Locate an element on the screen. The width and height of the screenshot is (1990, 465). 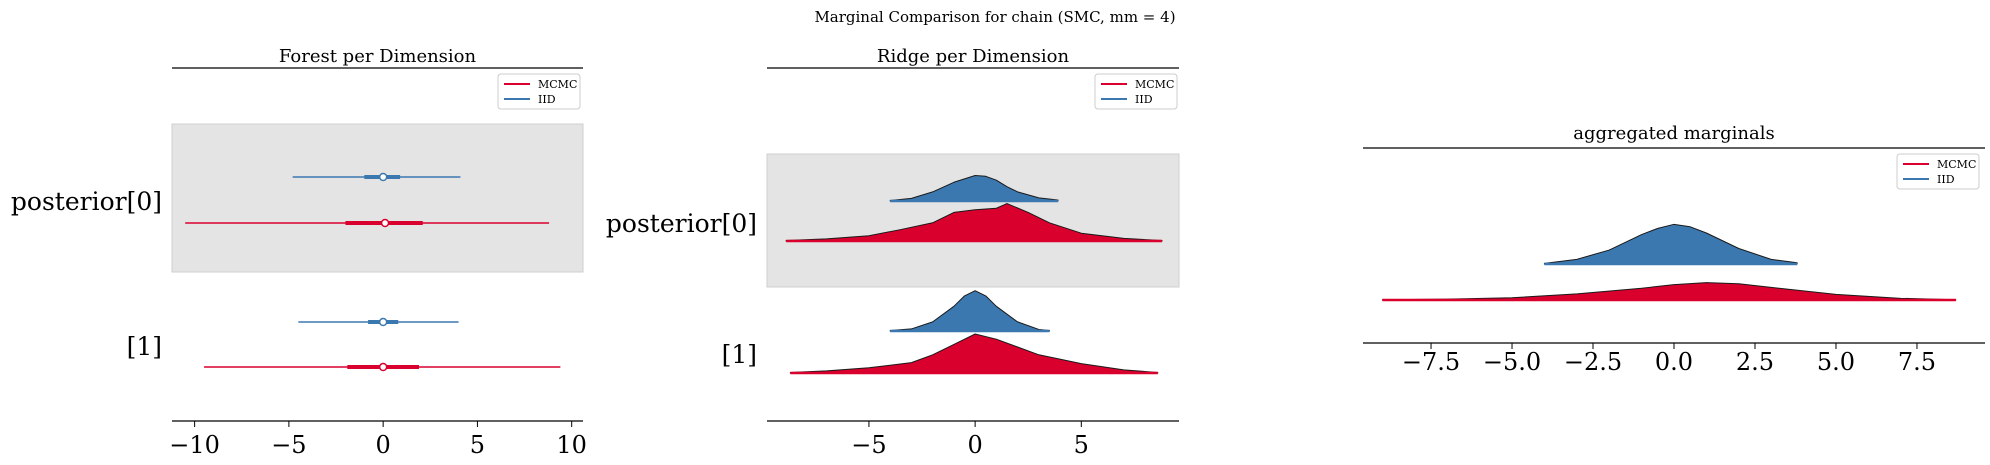
x-tick-label: −2.5 is located at coordinates (1593, 362).